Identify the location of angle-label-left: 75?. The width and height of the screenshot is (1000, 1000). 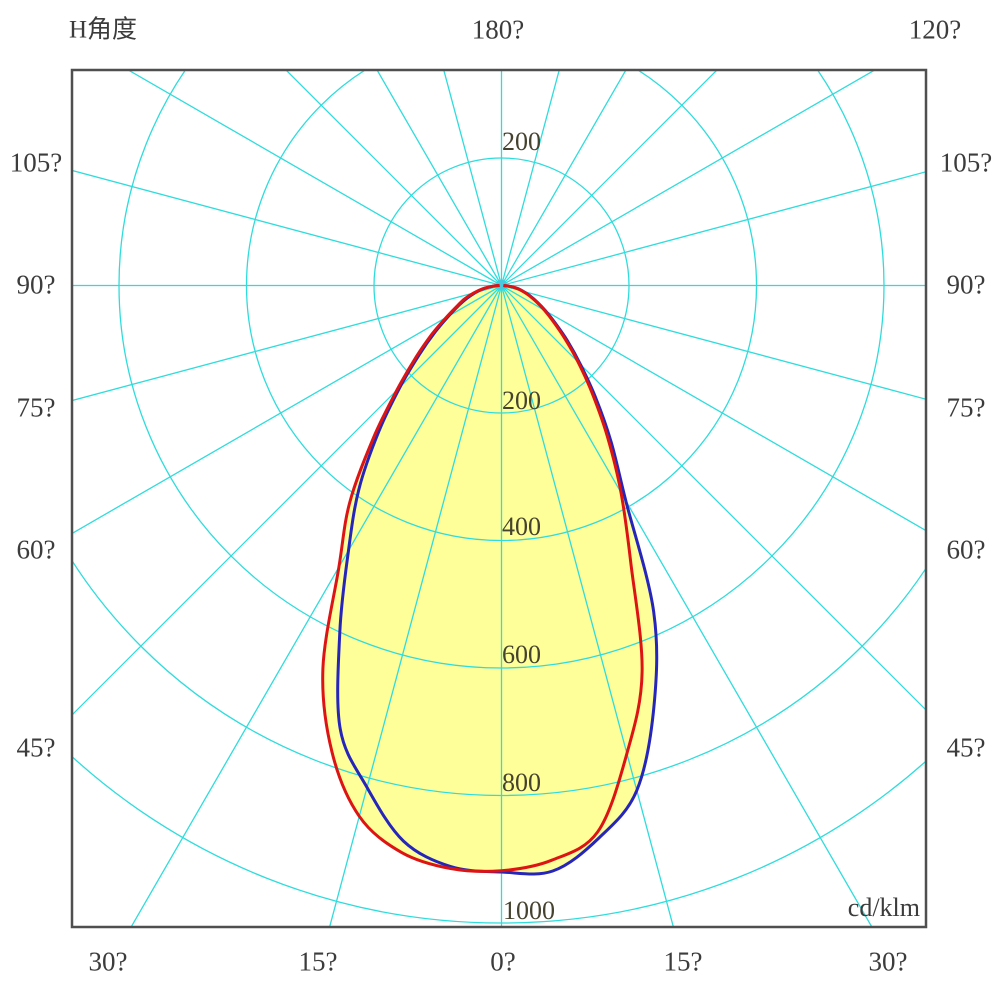
(36, 407).